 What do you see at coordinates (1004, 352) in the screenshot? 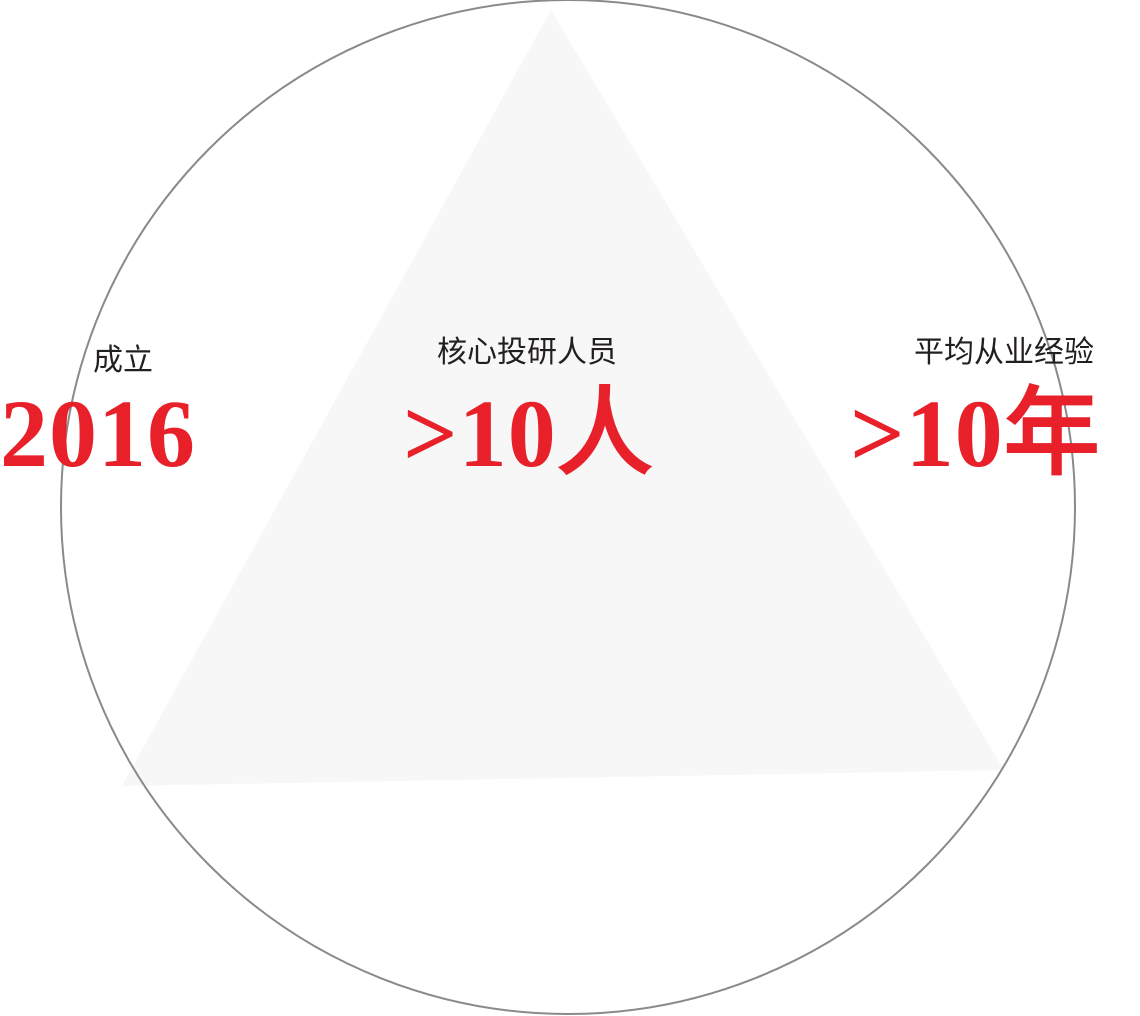
I see `avg-experience-label: 平均从业经验` at bounding box center [1004, 352].